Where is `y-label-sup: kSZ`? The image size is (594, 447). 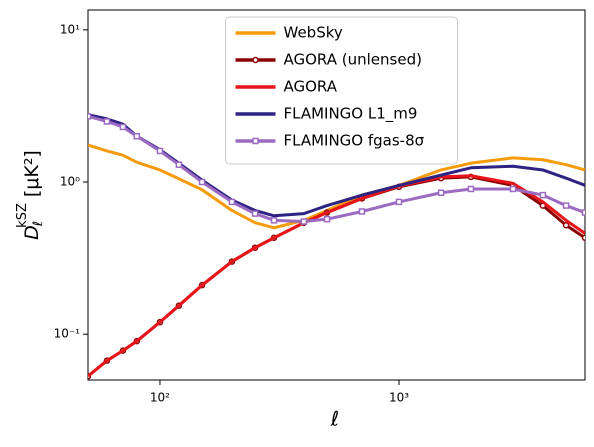
y-label-sup: kSZ is located at coordinates (22, 215).